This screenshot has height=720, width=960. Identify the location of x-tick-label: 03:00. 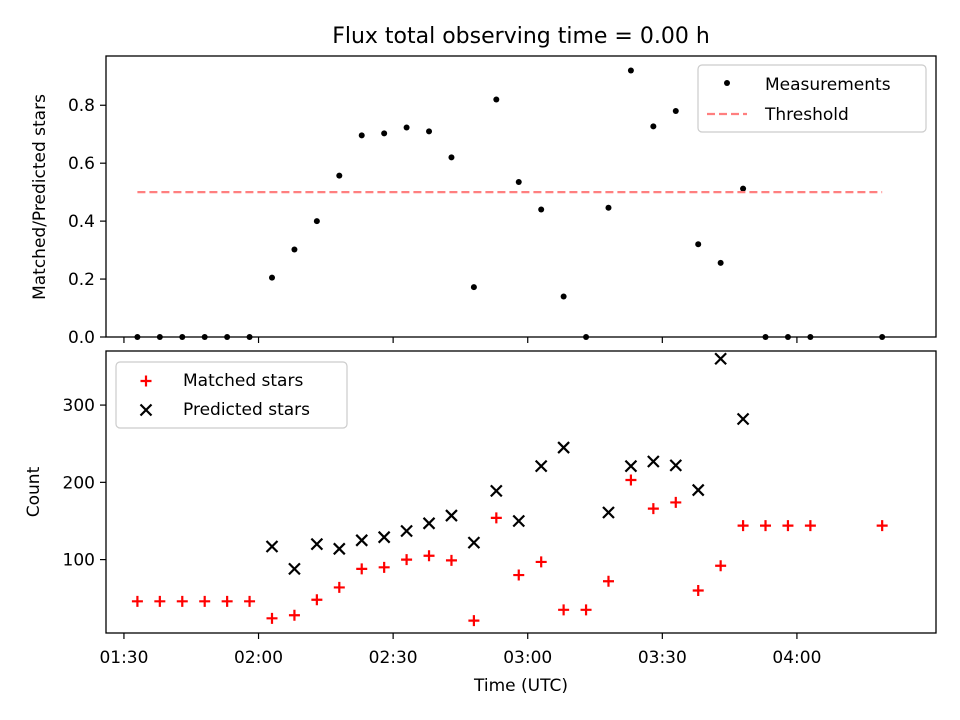
(527, 658).